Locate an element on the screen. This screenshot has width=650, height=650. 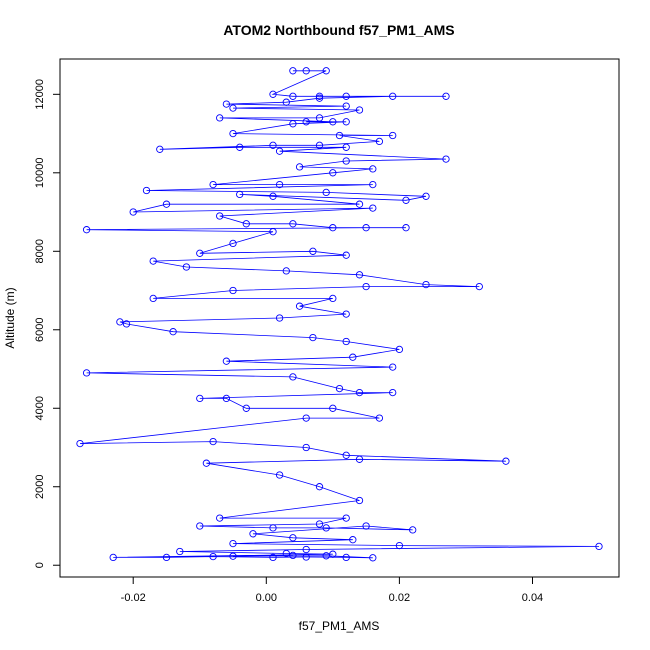
y-tick-label: 0 is located at coordinates (40, 565).